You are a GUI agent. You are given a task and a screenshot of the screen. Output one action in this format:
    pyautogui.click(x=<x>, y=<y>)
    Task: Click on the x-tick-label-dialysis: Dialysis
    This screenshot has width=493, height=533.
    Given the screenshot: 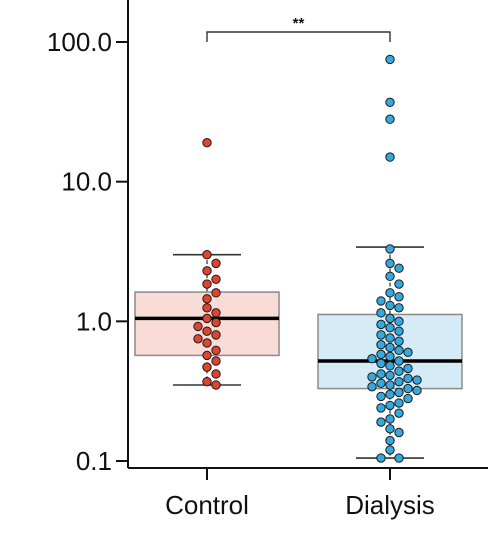 What is the action you would take?
    pyautogui.click(x=390, y=505)
    